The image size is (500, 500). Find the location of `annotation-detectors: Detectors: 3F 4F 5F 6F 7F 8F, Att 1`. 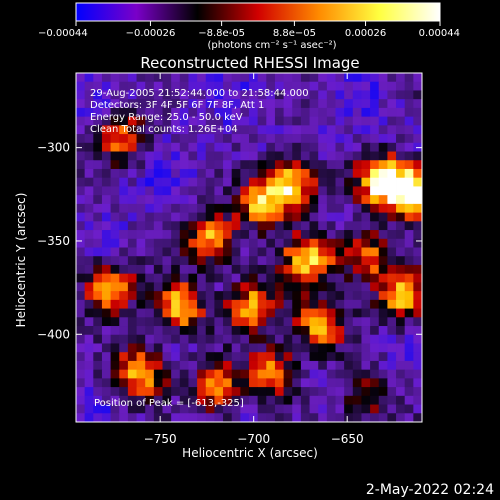

annotation-detectors: Detectors: 3F 4F 5F 6F 7F 8F, Att 1 is located at coordinates (177, 105).